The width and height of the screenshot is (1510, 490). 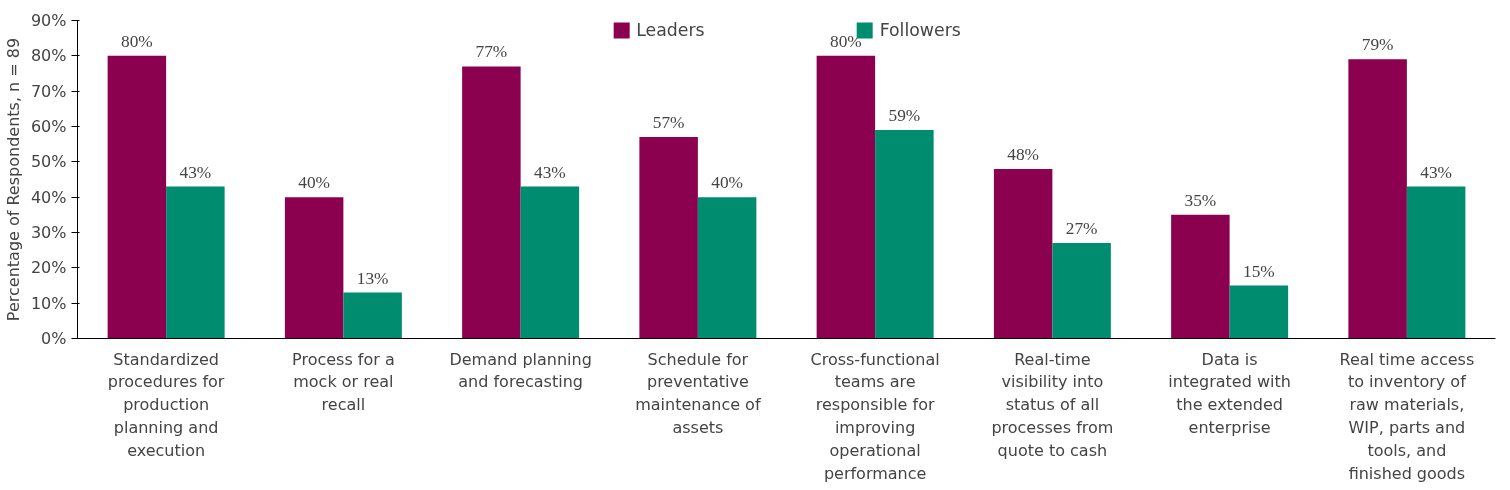 I want to click on y-tick-label: 10%, so click(x=48, y=303).